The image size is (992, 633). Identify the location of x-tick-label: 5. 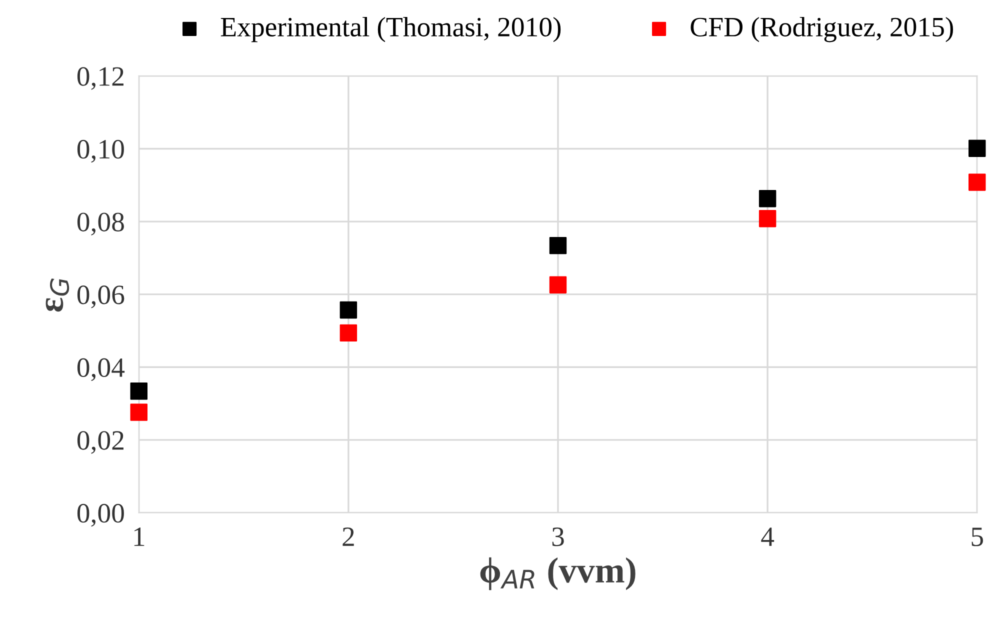
(977, 537).